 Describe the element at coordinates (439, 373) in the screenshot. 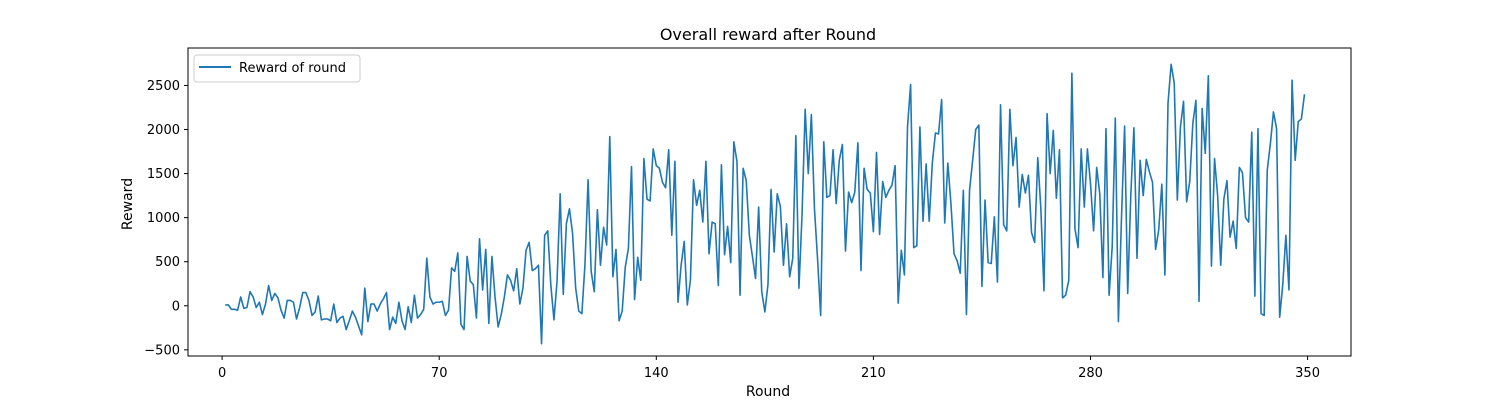

I see `x-tick-label: 70` at that location.